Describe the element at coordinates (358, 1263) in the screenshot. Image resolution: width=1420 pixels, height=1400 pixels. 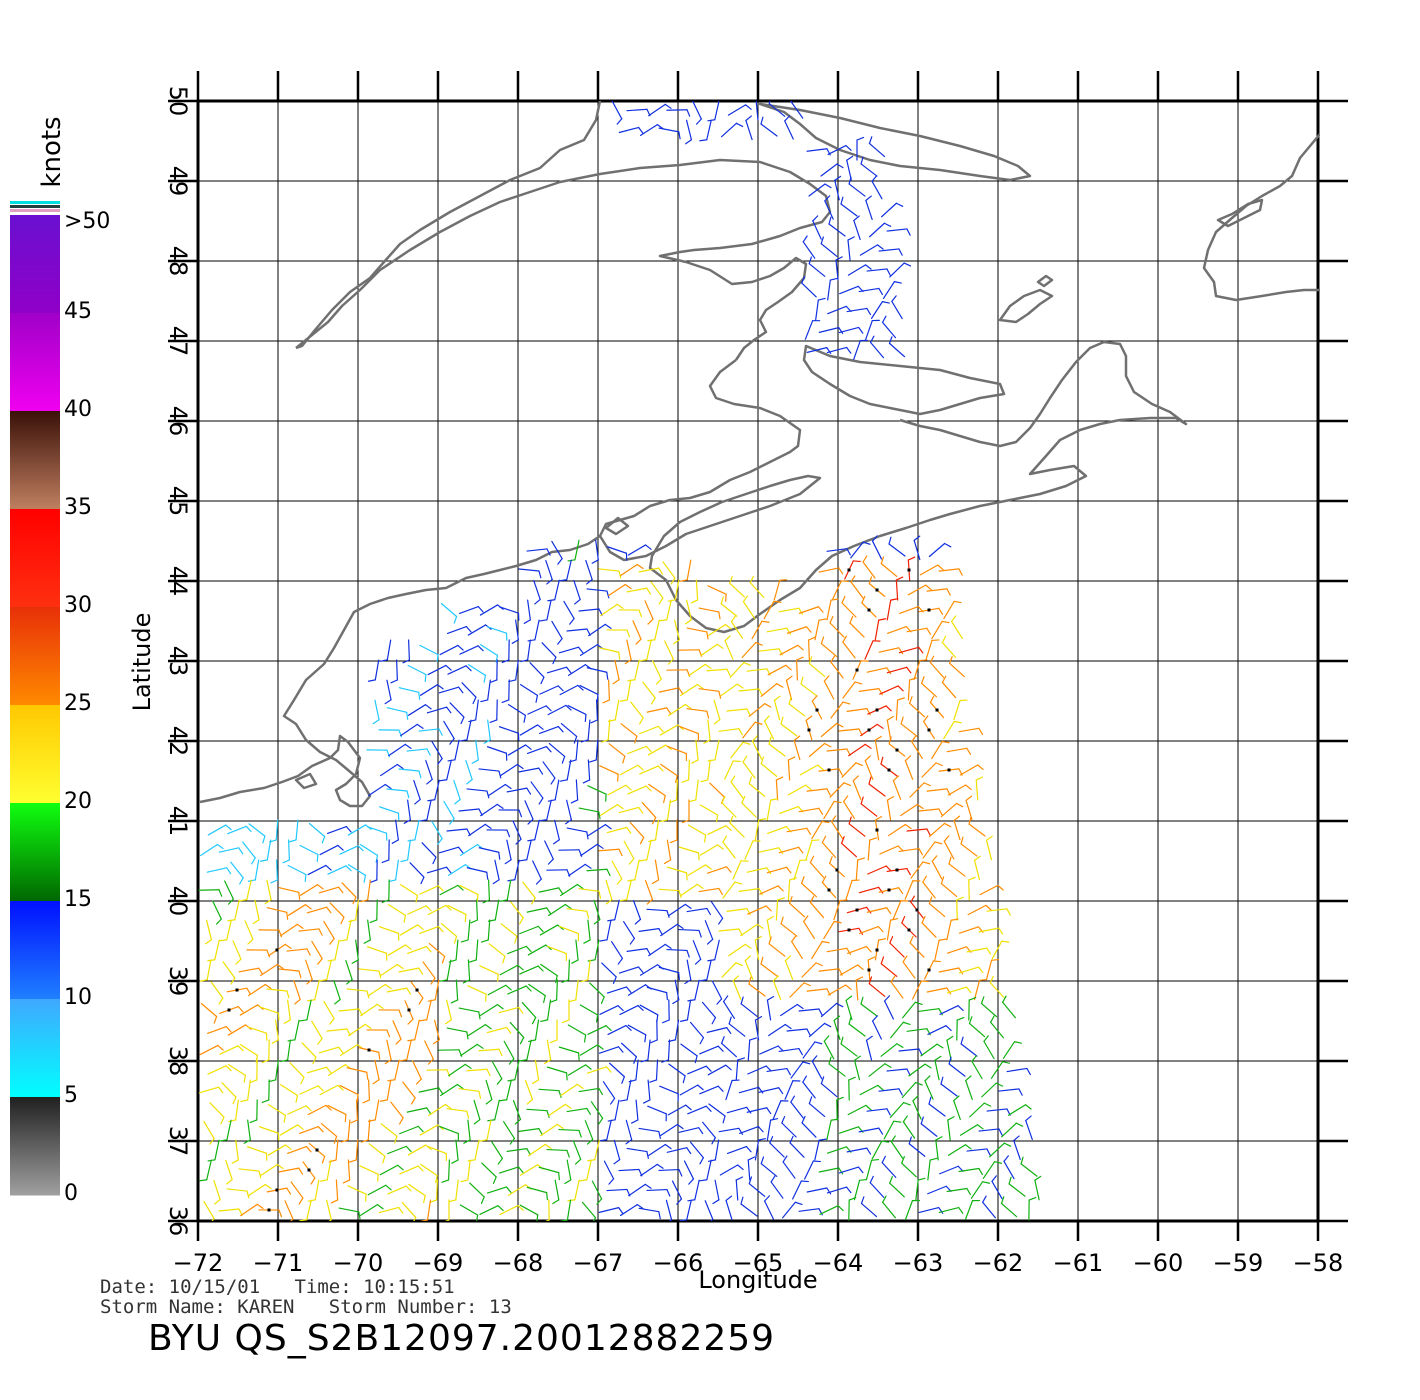
I see `lon-tick-label: −70` at that location.